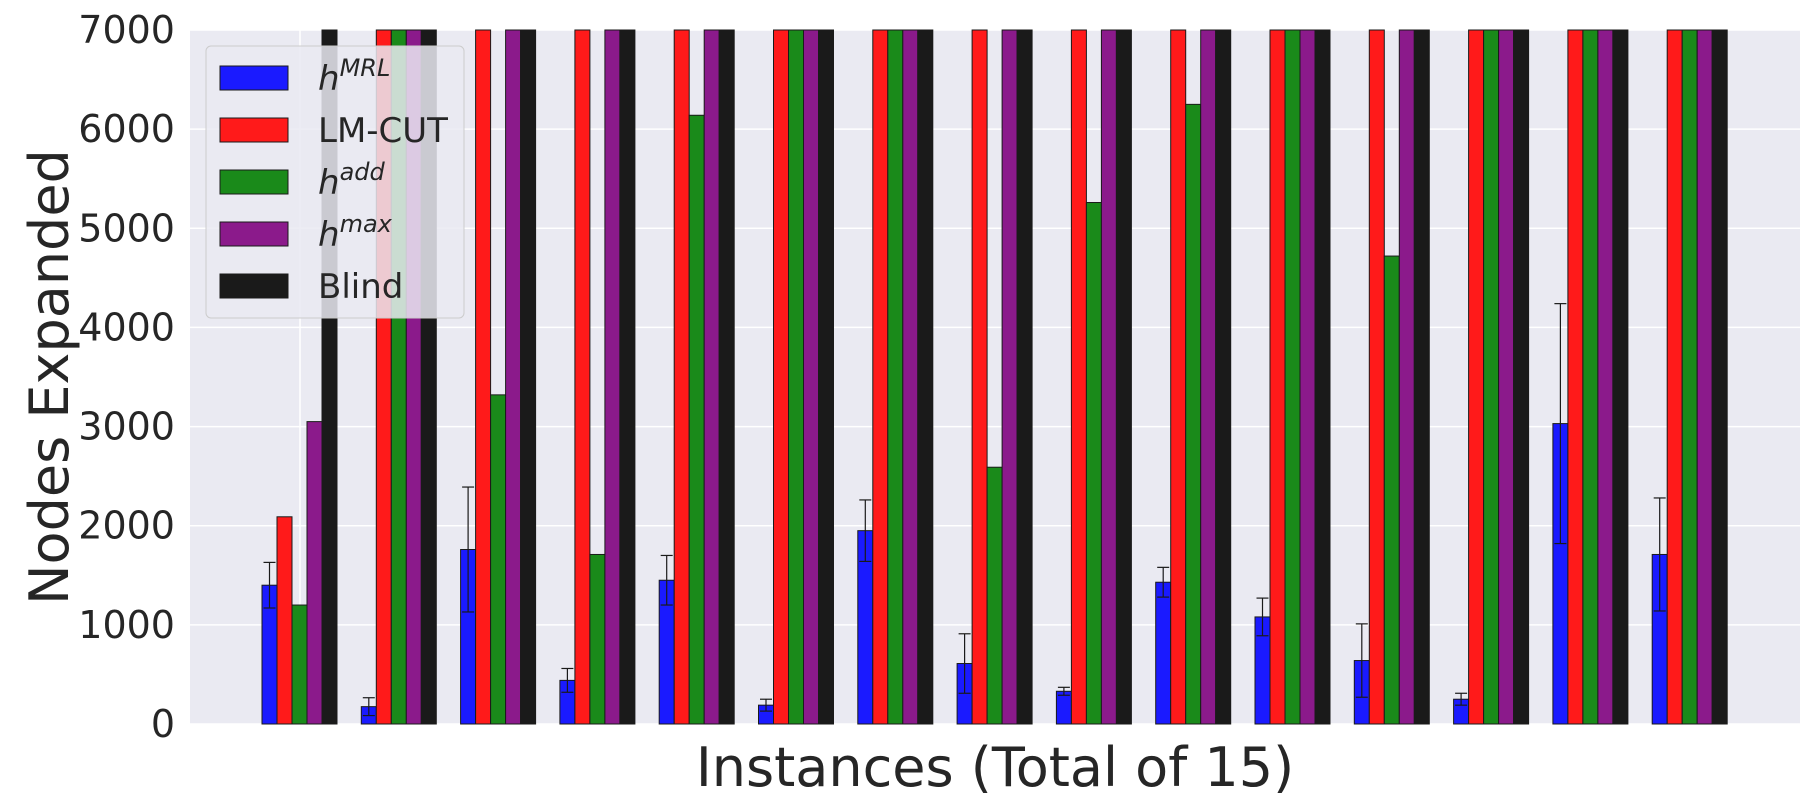 This screenshot has height=800, width=1800. I want to click on y-tick-label: 3000, so click(126, 427).